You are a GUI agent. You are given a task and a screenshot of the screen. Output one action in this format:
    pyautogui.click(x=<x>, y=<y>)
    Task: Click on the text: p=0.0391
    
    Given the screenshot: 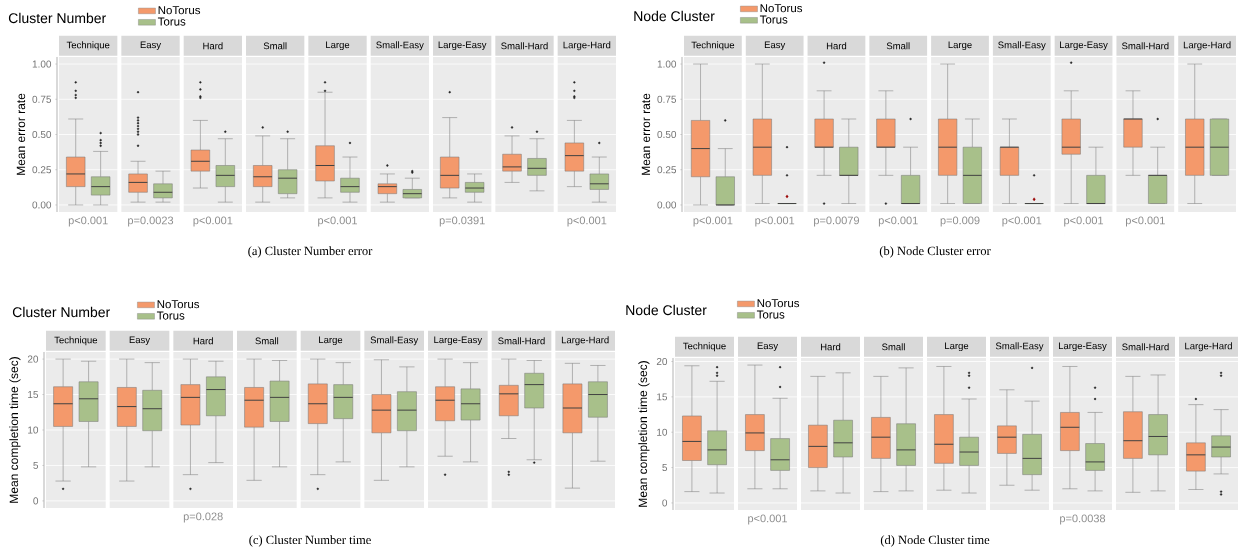 What is the action you would take?
    pyautogui.click(x=462, y=221)
    